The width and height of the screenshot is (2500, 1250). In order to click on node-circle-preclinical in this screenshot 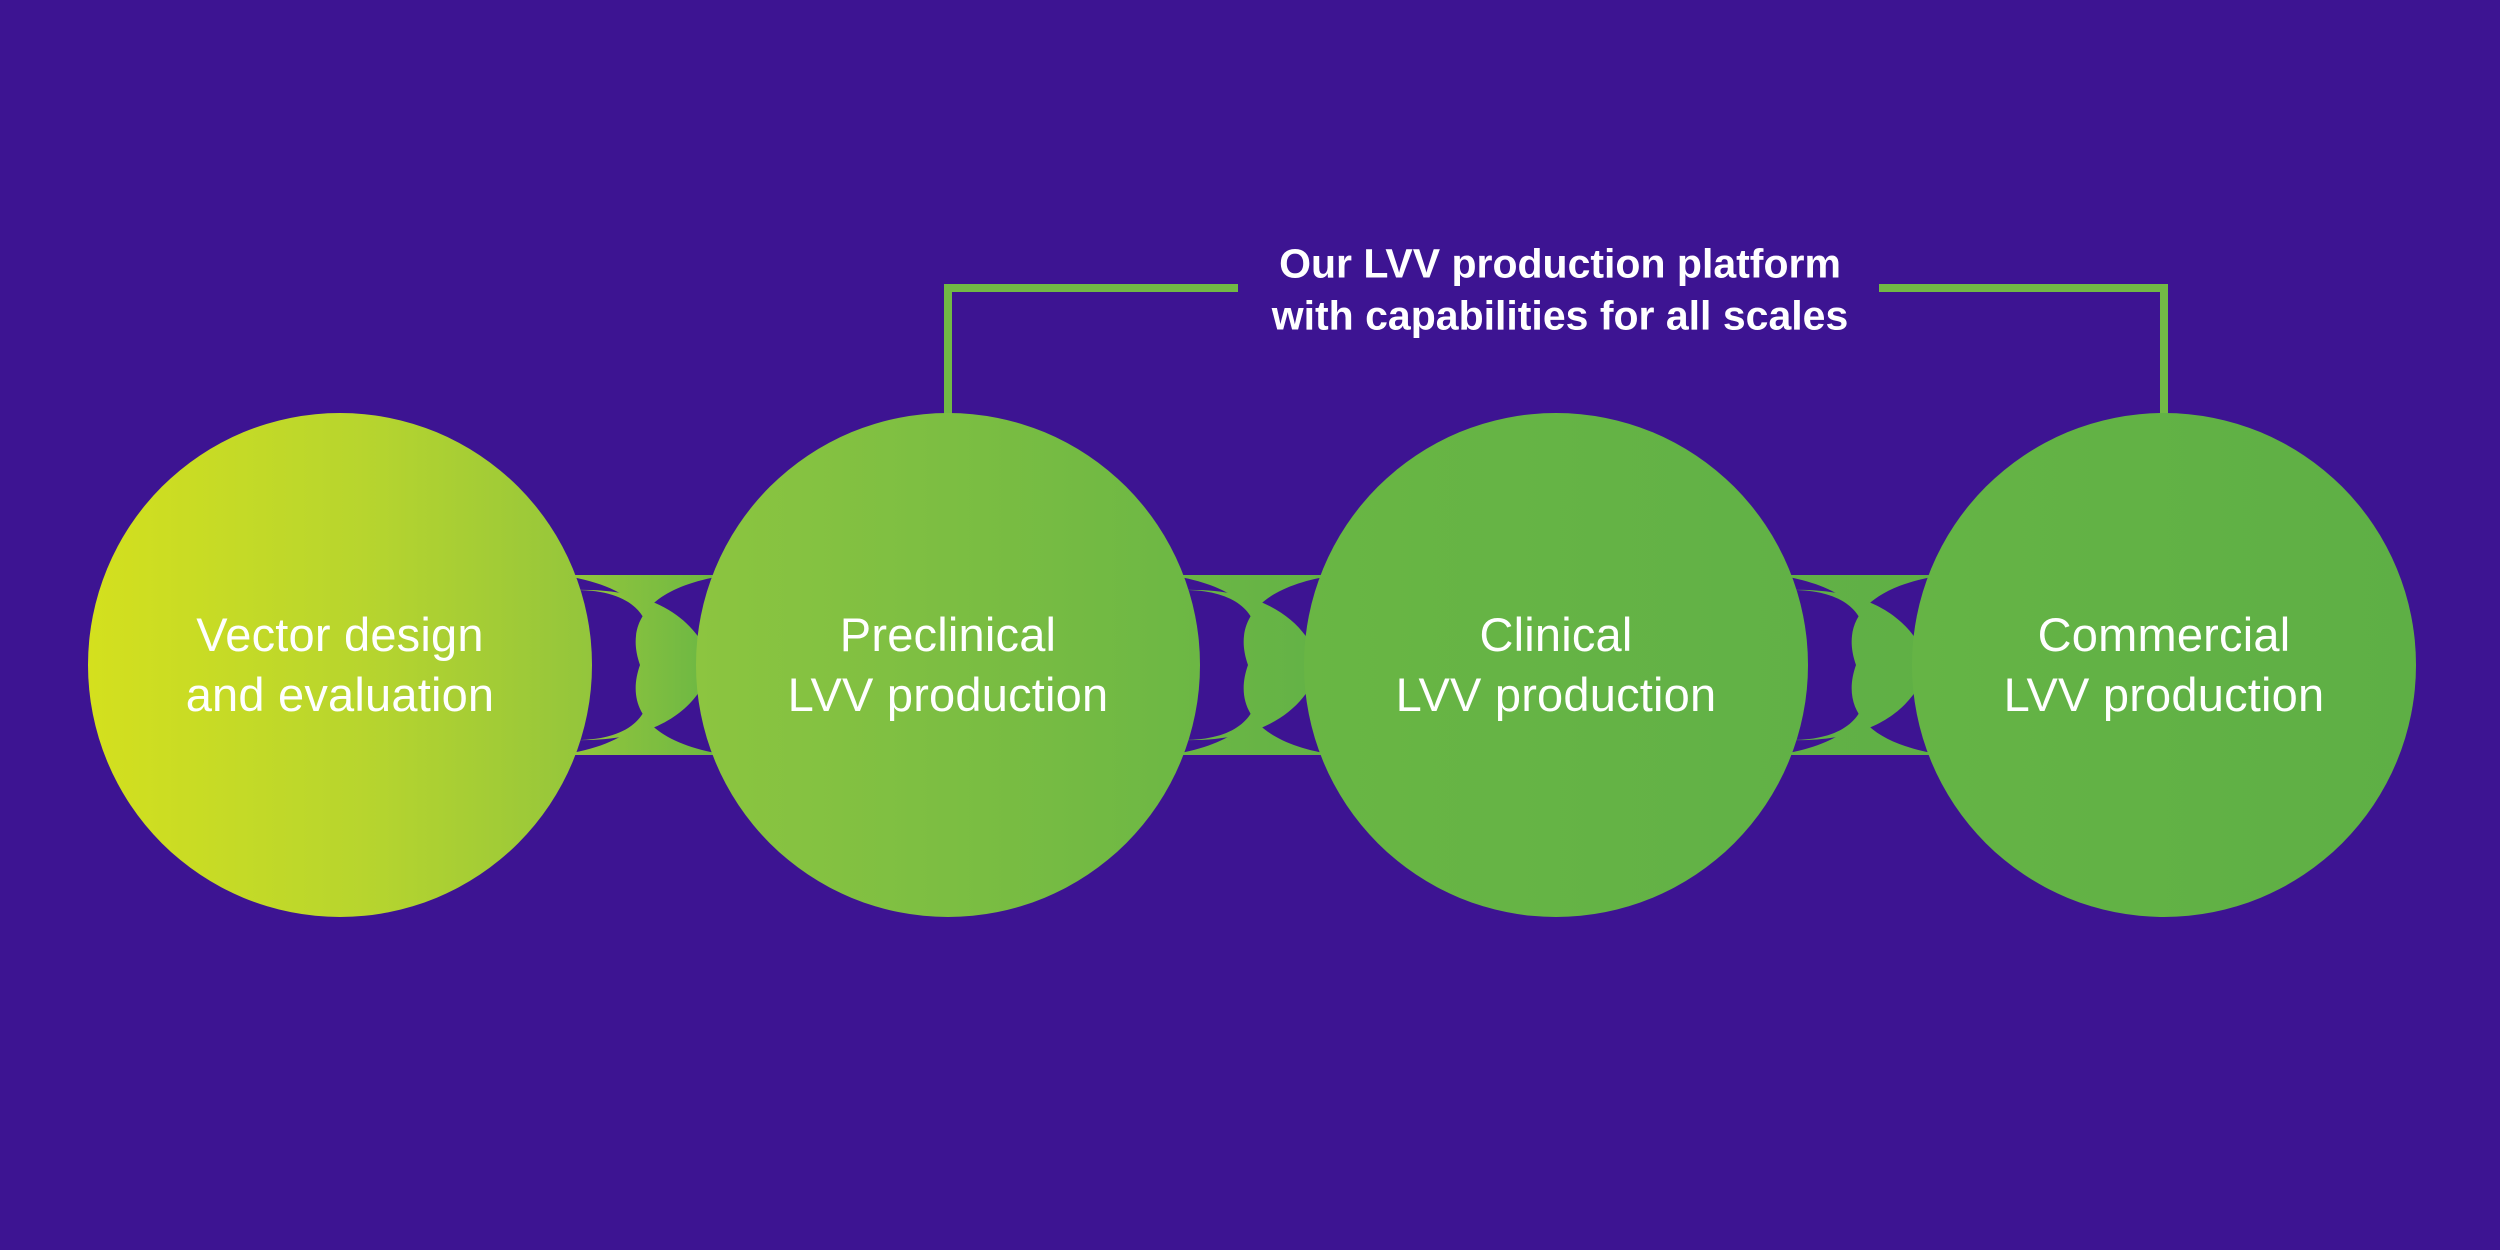, I will do `click(948, 665)`.